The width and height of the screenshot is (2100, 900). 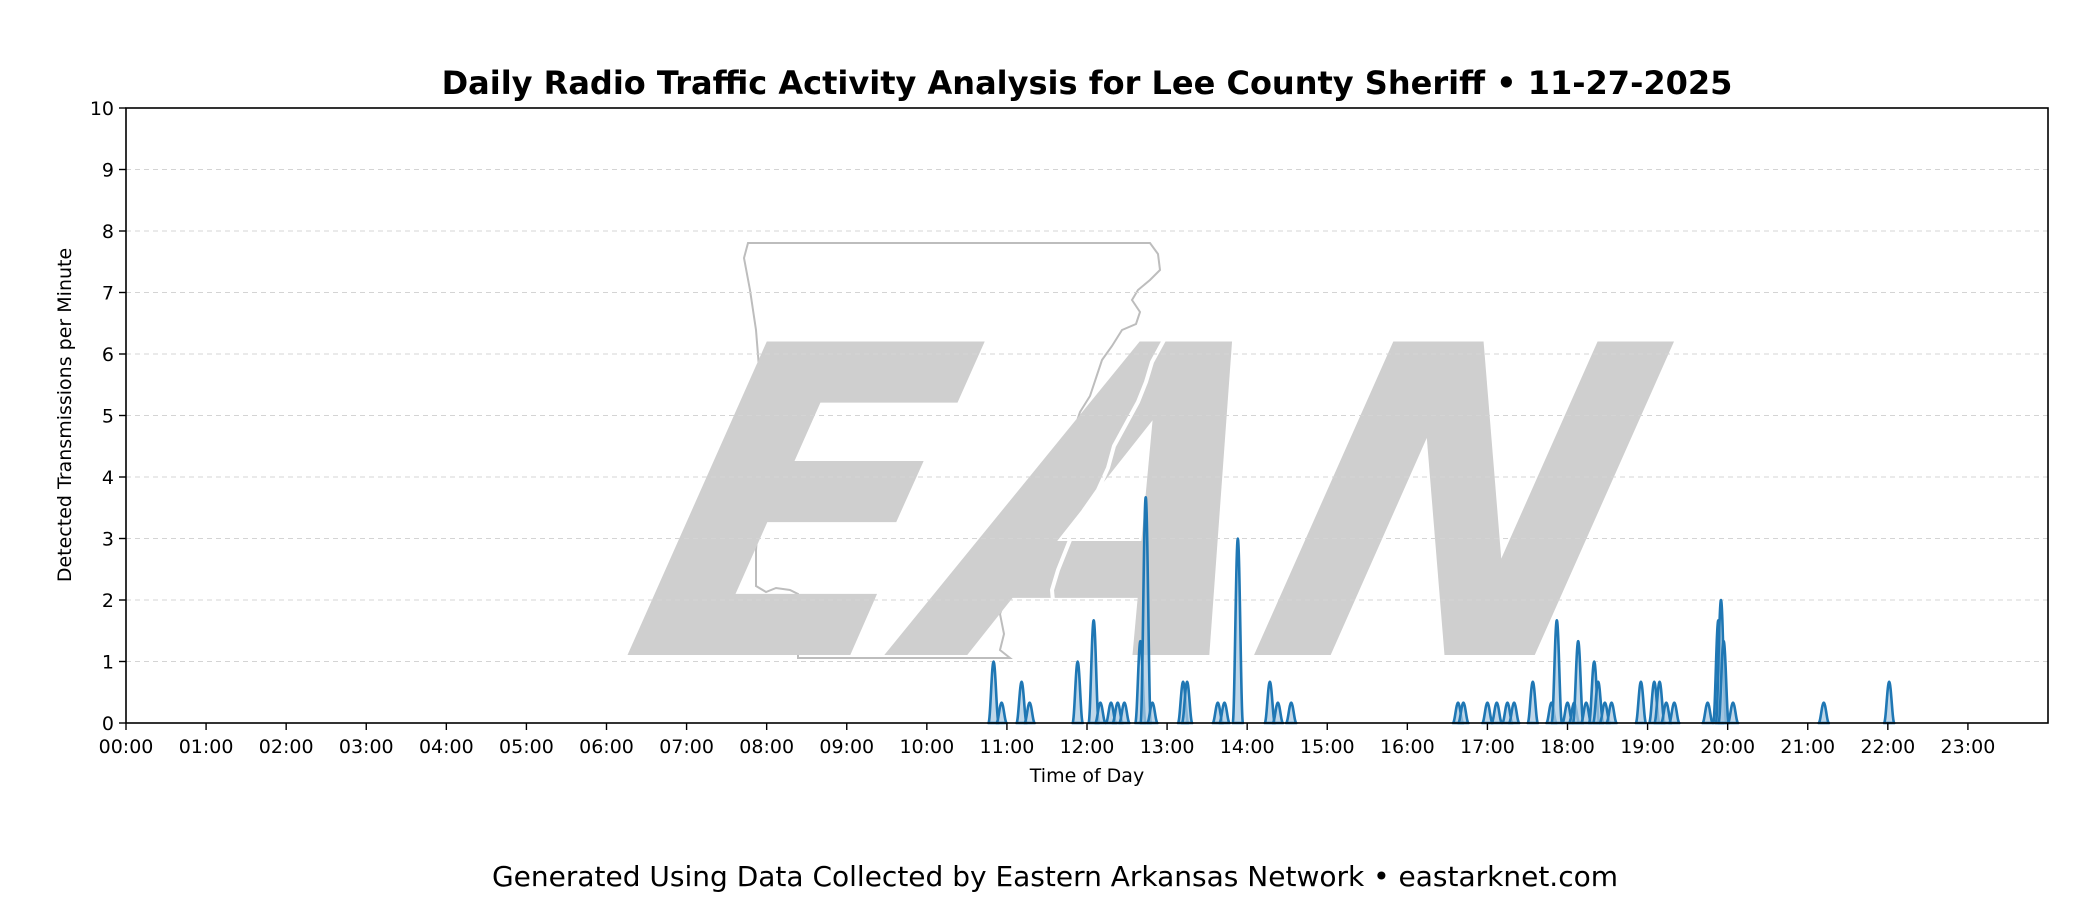 I want to click on y-axis: 0 1 2 3 4 5 6 7 8 9 10, so click(x=108, y=416).